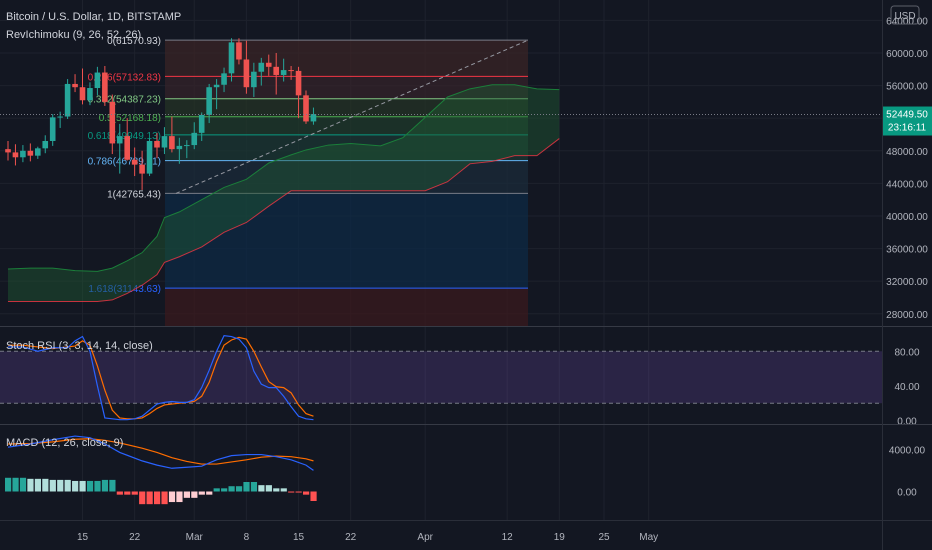 Image resolution: width=932 pixels, height=550 pixels. What do you see at coordinates (425, 537) in the screenshot?
I see `time-tick-label: Apr` at bounding box center [425, 537].